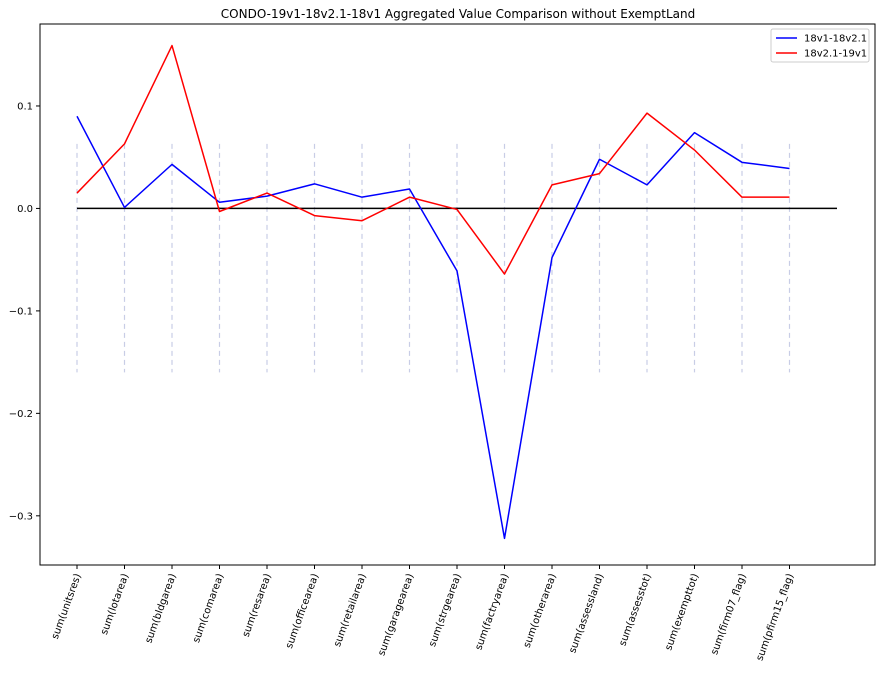 The width and height of the screenshot is (882, 675). I want to click on y-tick-label: −0.2, so click(21, 414).